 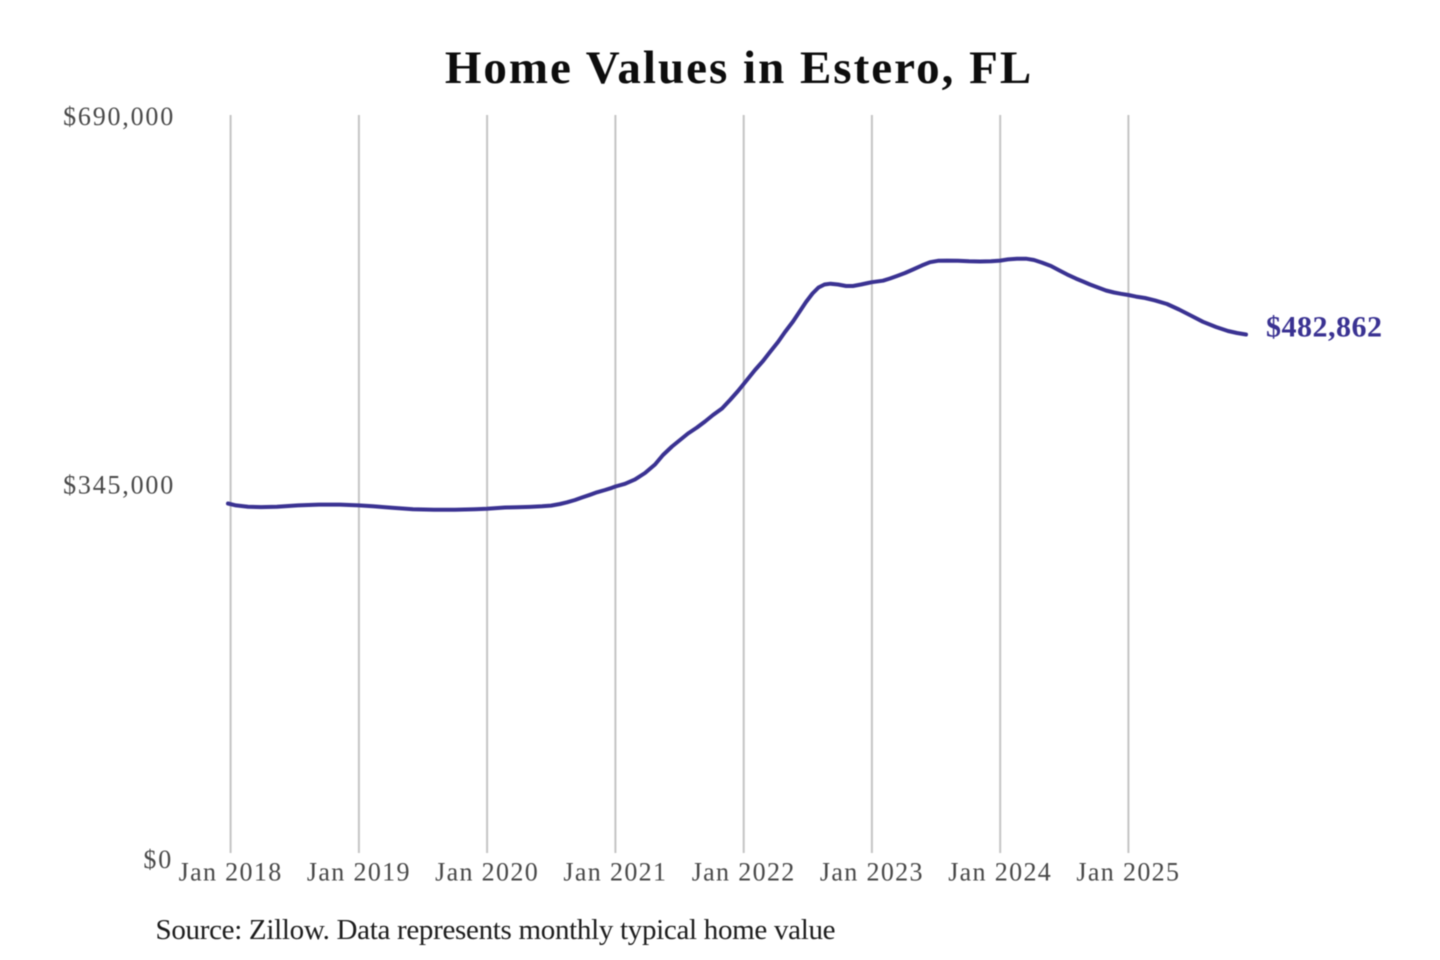 What do you see at coordinates (872, 871) in the screenshot?
I see `svg-text: Jan 2023` at bounding box center [872, 871].